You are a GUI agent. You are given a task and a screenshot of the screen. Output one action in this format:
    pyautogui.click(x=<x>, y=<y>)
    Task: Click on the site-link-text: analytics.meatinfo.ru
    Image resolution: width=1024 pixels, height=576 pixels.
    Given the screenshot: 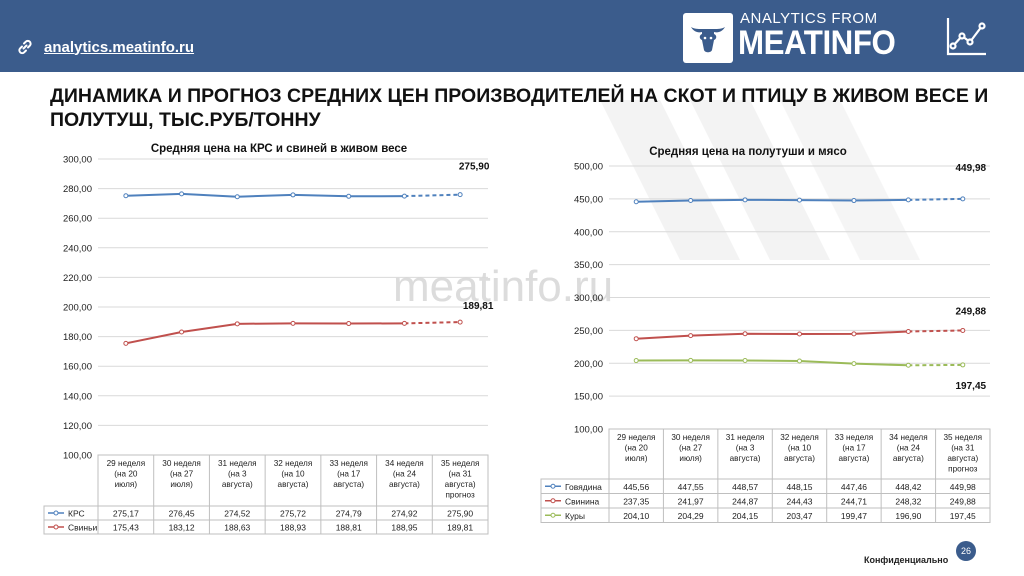 What is the action you would take?
    pyautogui.click(x=119, y=47)
    